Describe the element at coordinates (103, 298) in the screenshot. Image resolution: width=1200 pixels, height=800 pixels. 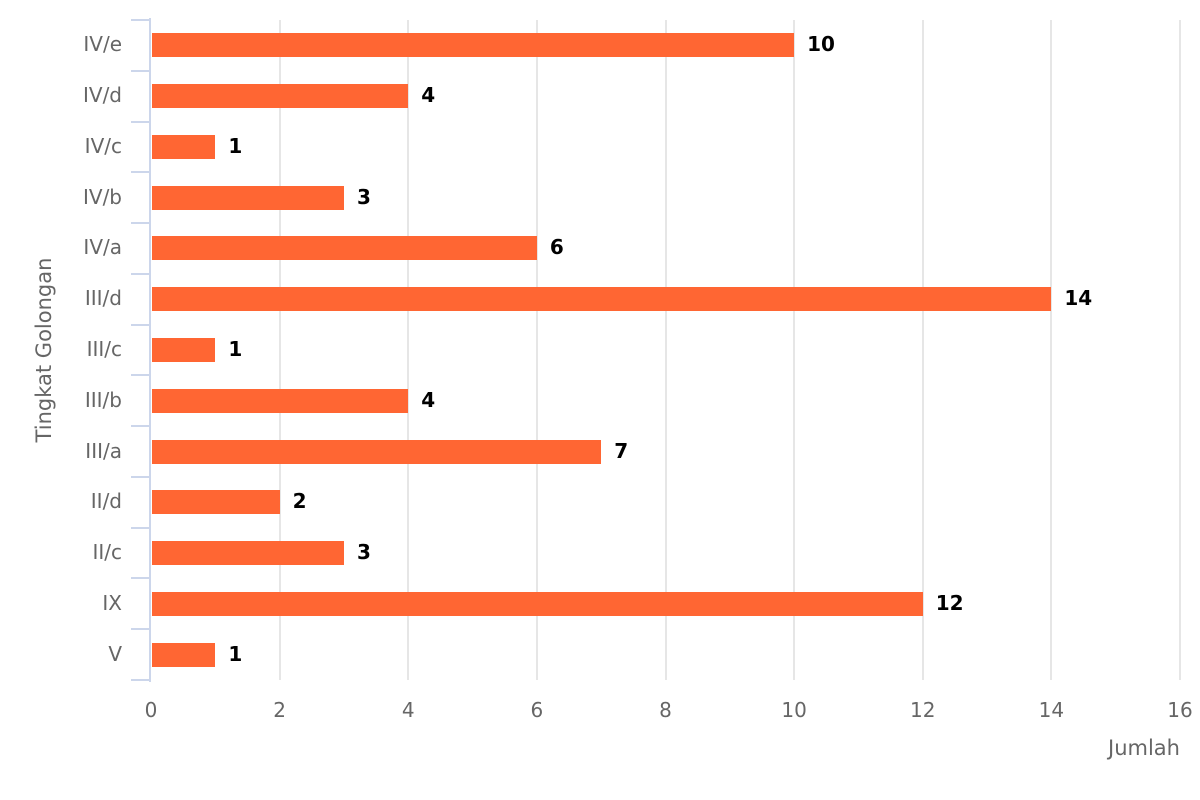
I see `category-label: III/d` at that location.